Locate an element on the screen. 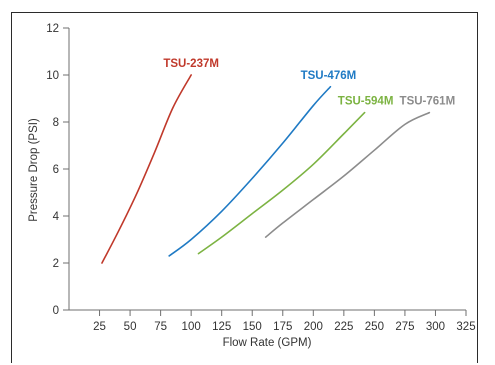 This screenshot has width=495, height=365. y-tick-label: 10 is located at coordinates (52, 76).